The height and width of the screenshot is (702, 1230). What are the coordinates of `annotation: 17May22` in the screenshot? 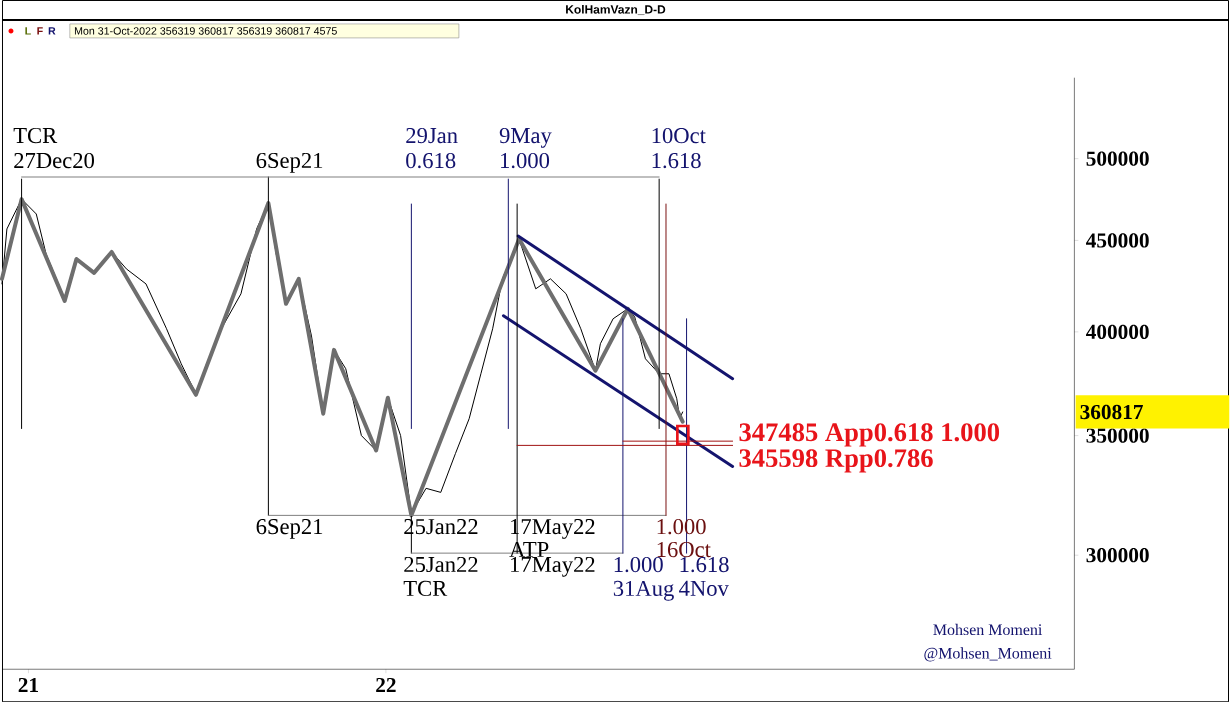 It's located at (553, 566).